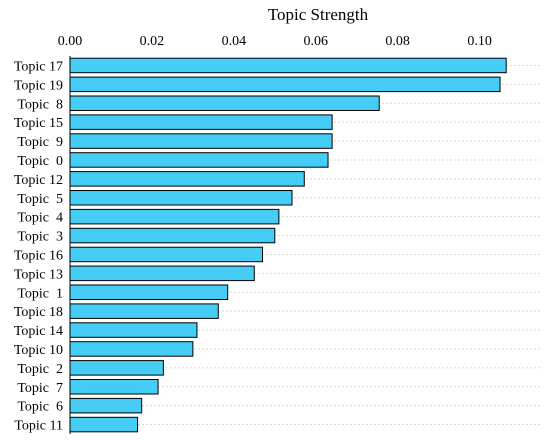  I want to click on x-axis-ticks: 0.00 0.02 0.04 0.06 0.08 0.10, so click(275, 41).